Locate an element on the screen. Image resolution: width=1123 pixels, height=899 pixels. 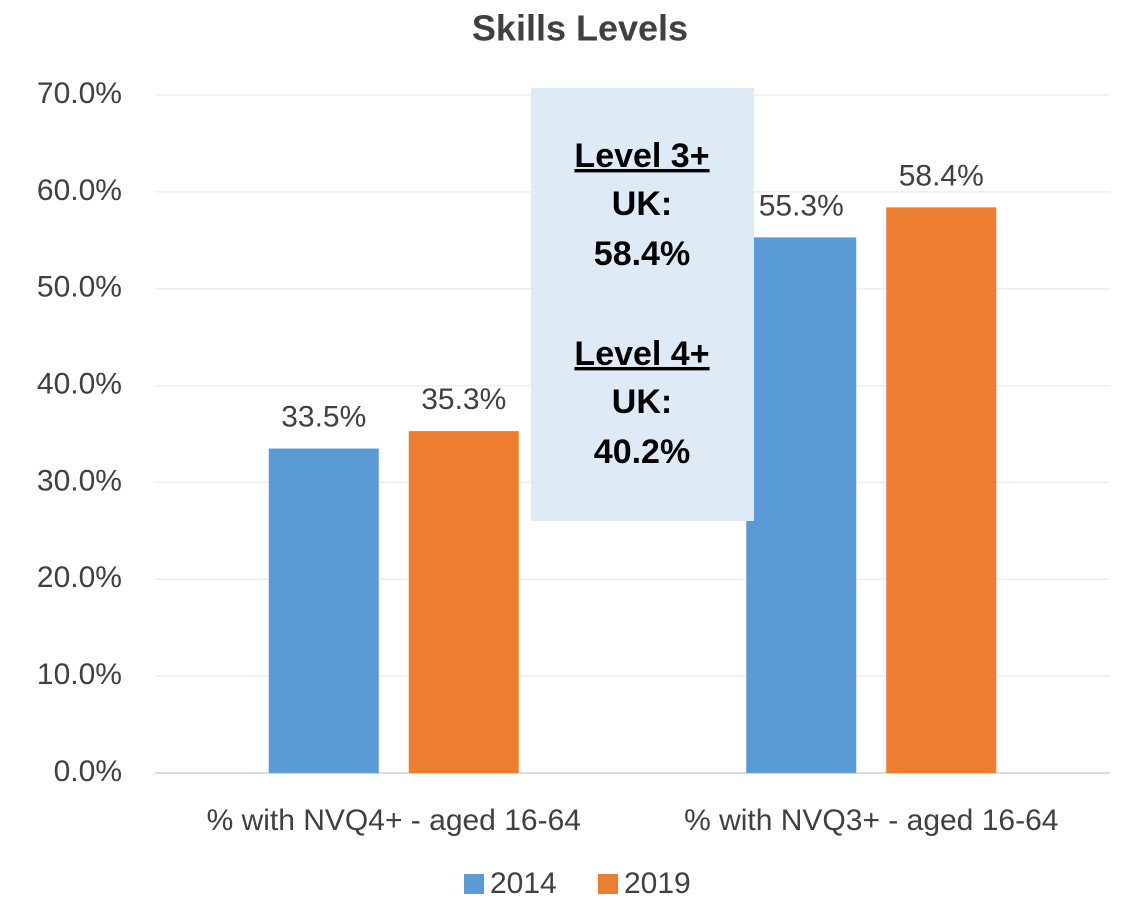
value-label: 35.3% is located at coordinates (463, 399).